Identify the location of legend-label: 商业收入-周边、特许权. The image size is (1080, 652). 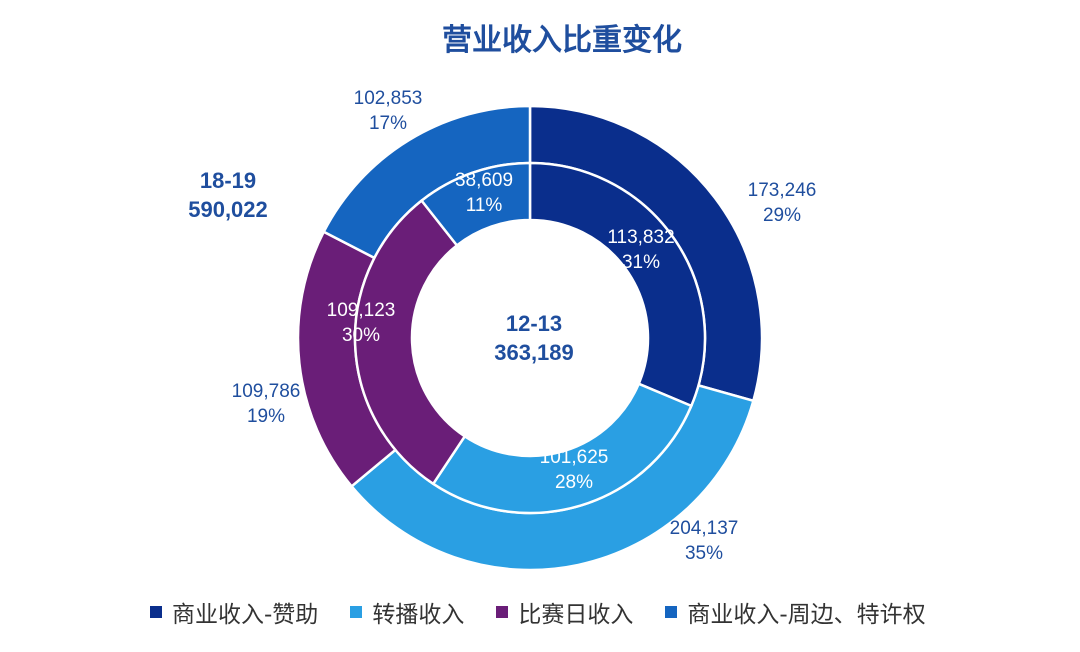
(806, 615).